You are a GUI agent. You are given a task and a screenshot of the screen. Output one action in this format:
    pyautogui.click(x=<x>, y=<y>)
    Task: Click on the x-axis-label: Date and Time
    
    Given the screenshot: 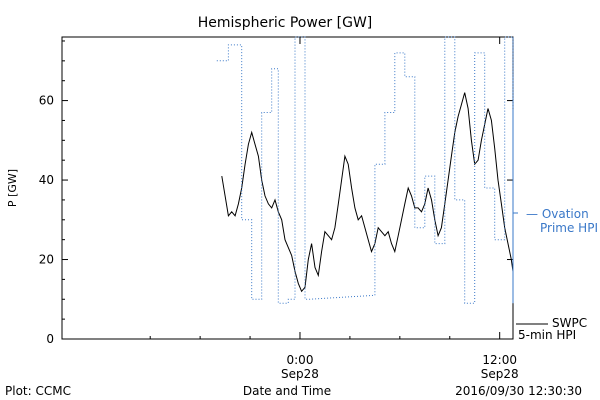 What is the action you would take?
    pyautogui.click(x=287, y=391)
    